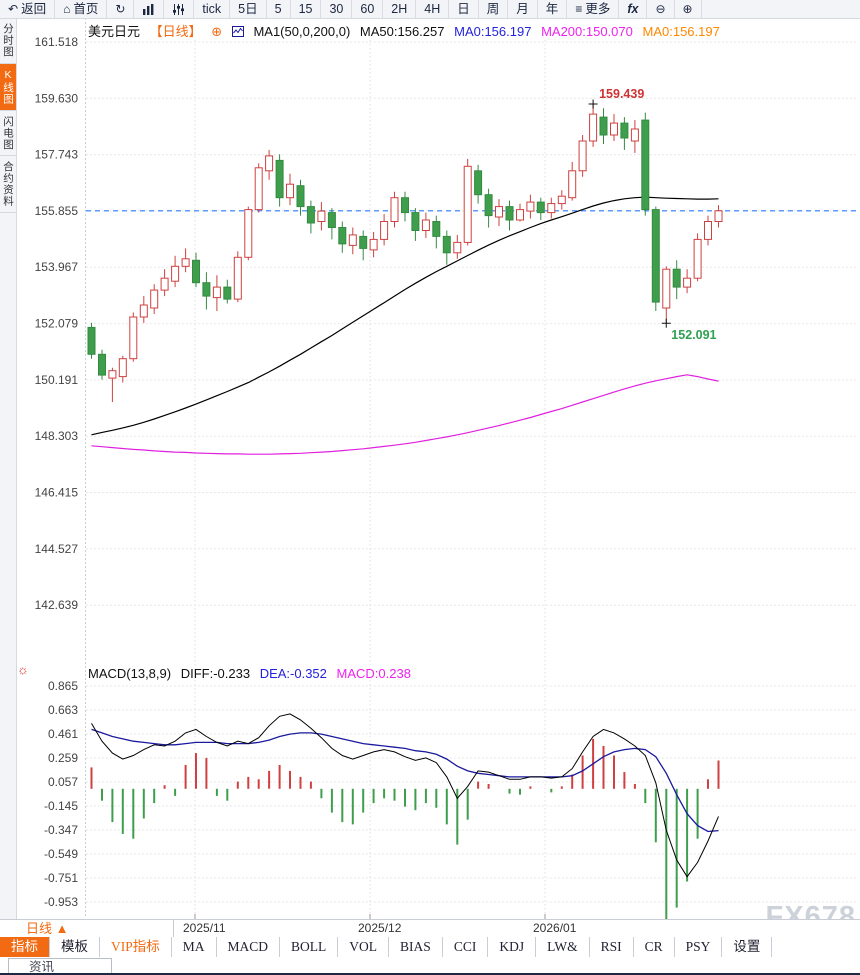 This screenshot has width=860, height=975. What do you see at coordinates (555, 928) in the screenshot?
I see `x-axis-month-label: 2026/01` at bounding box center [555, 928].